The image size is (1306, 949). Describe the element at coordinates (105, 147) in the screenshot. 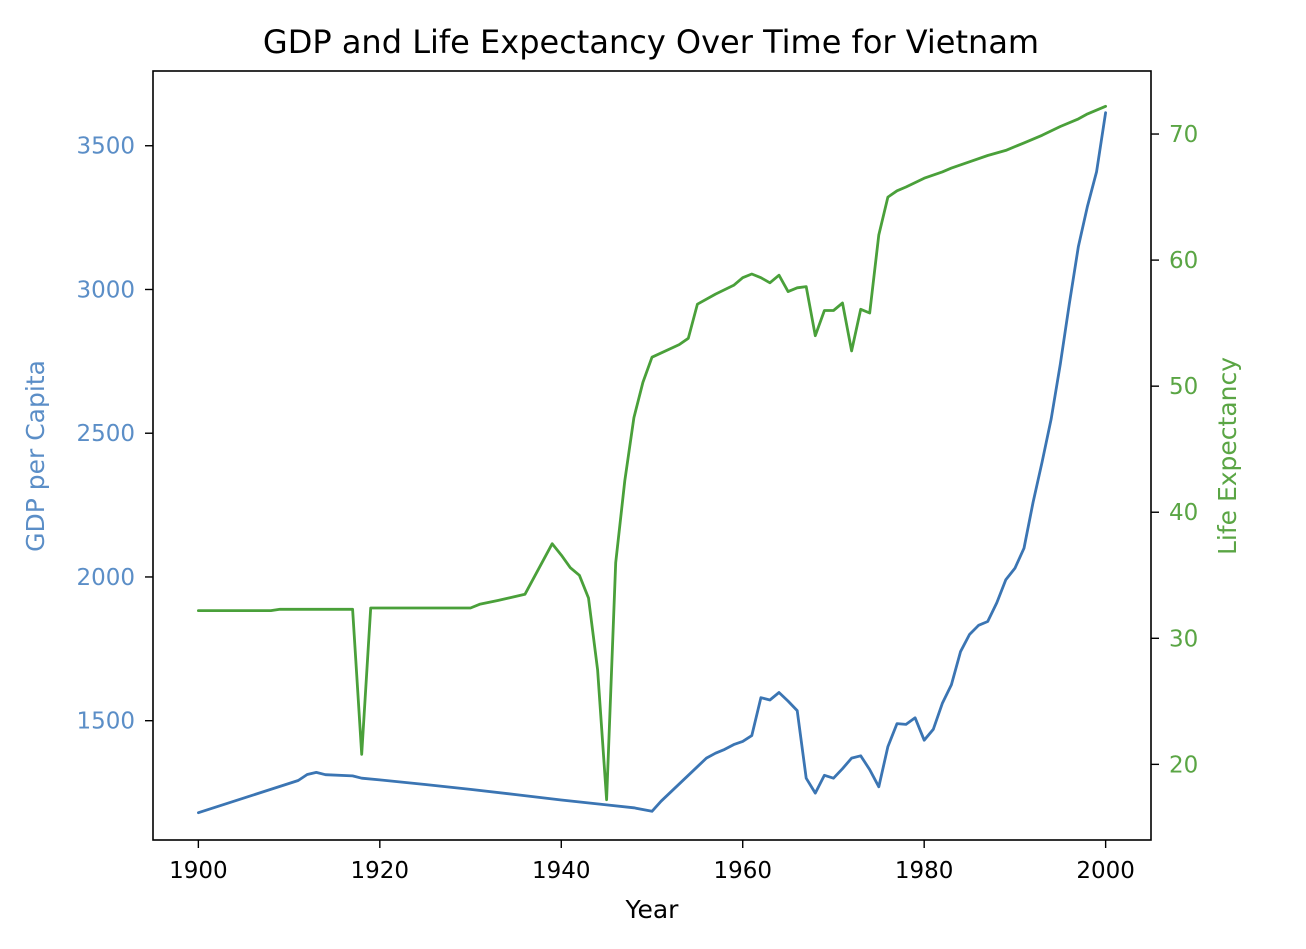

I see `y-left-tick-label: 3500` at that location.